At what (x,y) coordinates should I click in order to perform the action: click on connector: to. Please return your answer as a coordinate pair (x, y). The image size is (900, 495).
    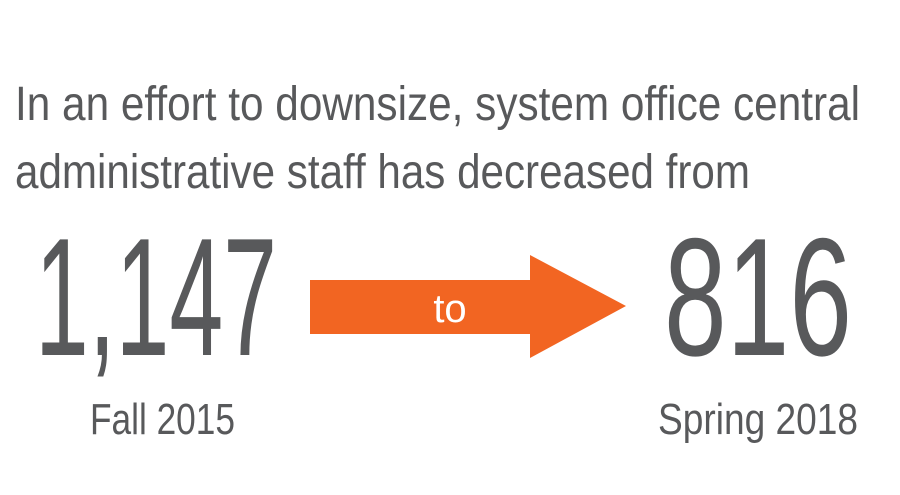
    Looking at the image, I should click on (449, 309).